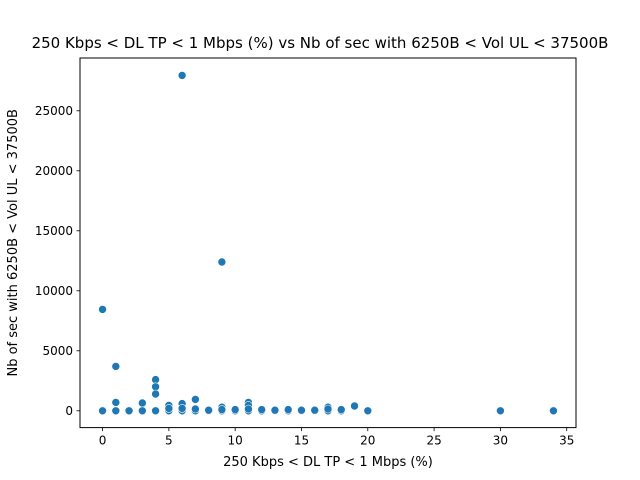 The height and width of the screenshot is (480, 640). What do you see at coordinates (57, 351) in the screenshot?
I see `y-tick-label: 5000` at bounding box center [57, 351].